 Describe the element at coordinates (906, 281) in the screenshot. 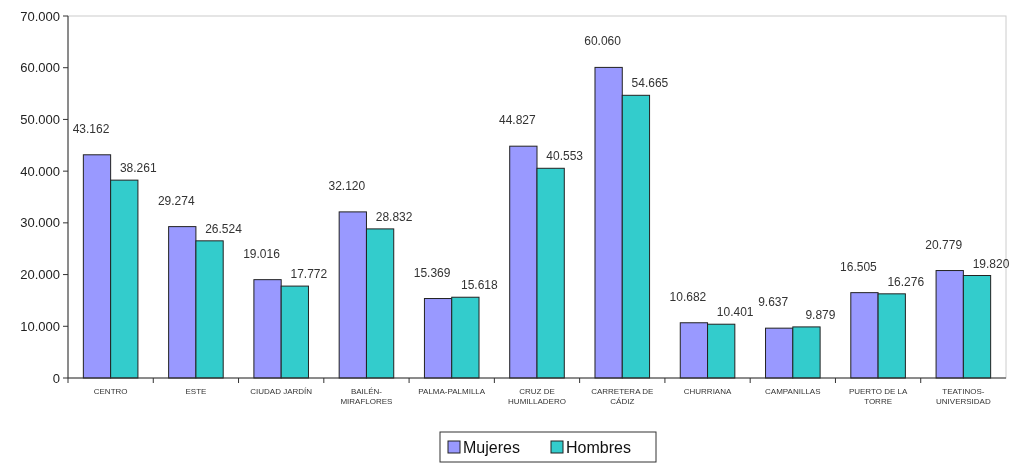

I see `data-label: 16.276` at that location.